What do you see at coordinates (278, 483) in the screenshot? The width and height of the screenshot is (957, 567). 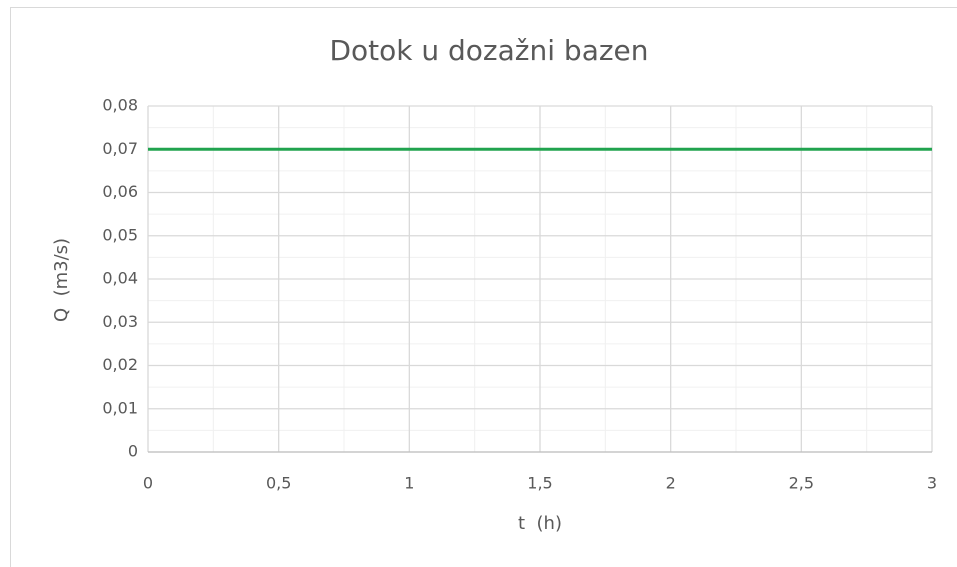 I see `x-tick-label: 0,5` at bounding box center [278, 483].